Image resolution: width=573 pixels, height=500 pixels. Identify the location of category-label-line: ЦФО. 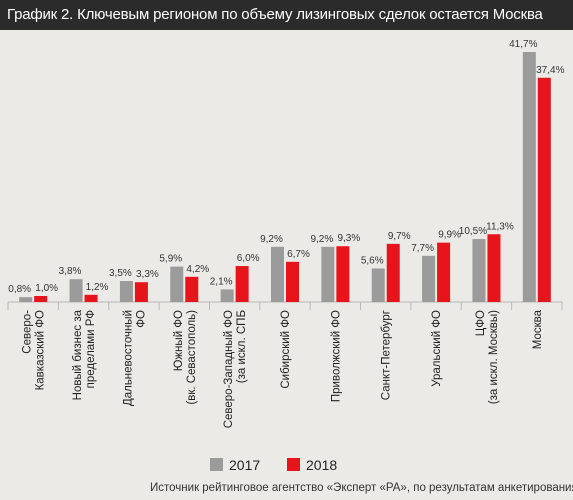
(481, 323).